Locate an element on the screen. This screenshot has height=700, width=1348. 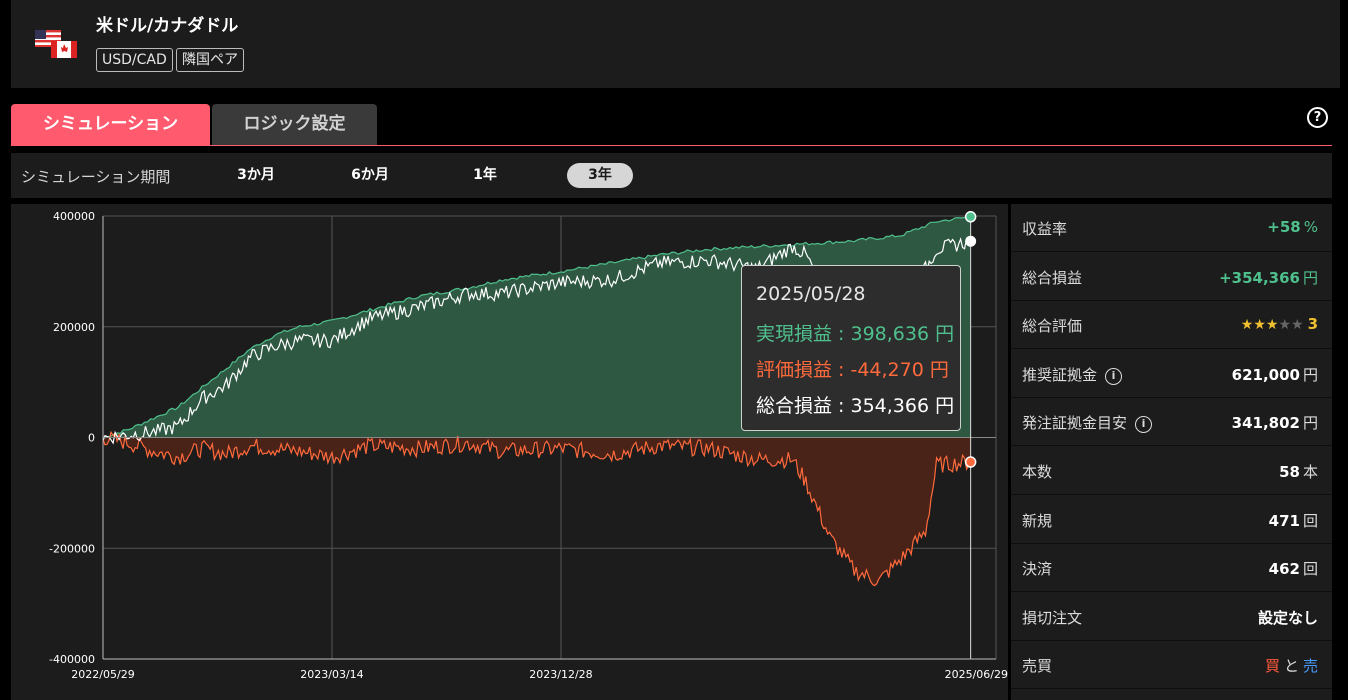
stat-label: 収益率 is located at coordinates (1045, 229).